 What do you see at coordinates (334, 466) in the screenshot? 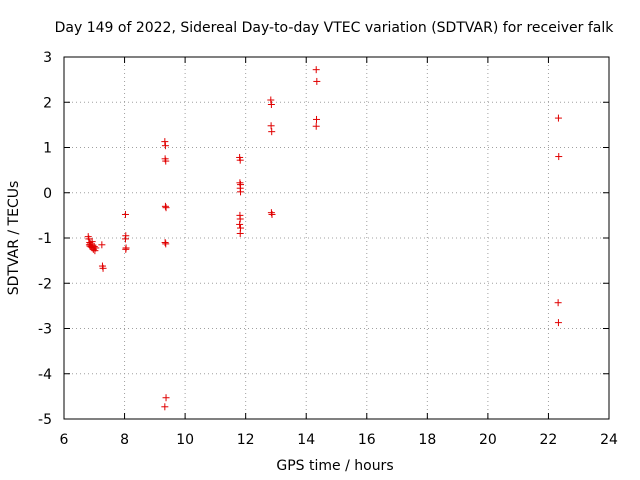
I see `x-axis-label: GPS time / hours` at bounding box center [334, 466].